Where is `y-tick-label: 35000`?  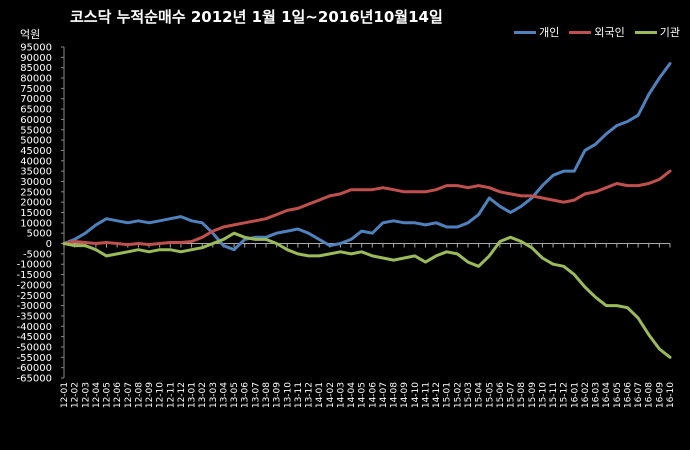
y-tick-label: 35000 is located at coordinates (36, 172).